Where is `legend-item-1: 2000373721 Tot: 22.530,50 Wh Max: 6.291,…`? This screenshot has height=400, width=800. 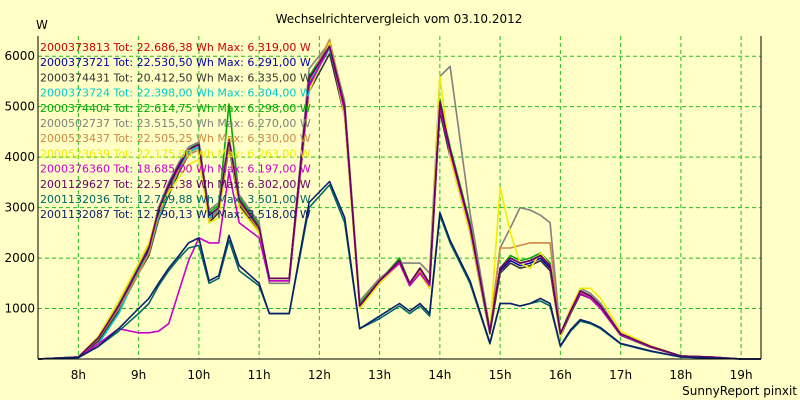
legend-item-1: 2000373721 Tot: 22.530,50 Wh Max: 6.291,… is located at coordinates (175, 62).